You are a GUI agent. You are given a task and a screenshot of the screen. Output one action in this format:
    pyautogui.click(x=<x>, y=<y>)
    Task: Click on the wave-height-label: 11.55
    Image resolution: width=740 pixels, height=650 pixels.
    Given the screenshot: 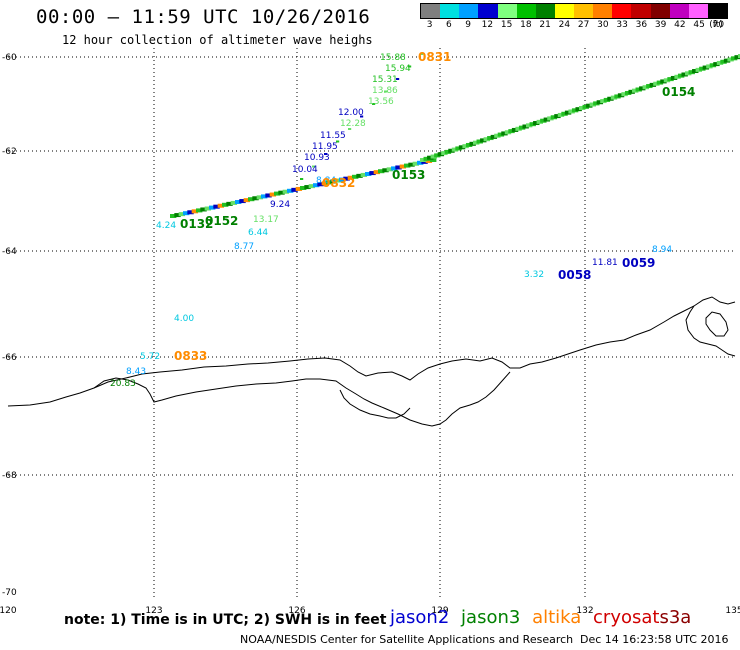 What is the action you would take?
    pyautogui.click(x=333, y=136)
    